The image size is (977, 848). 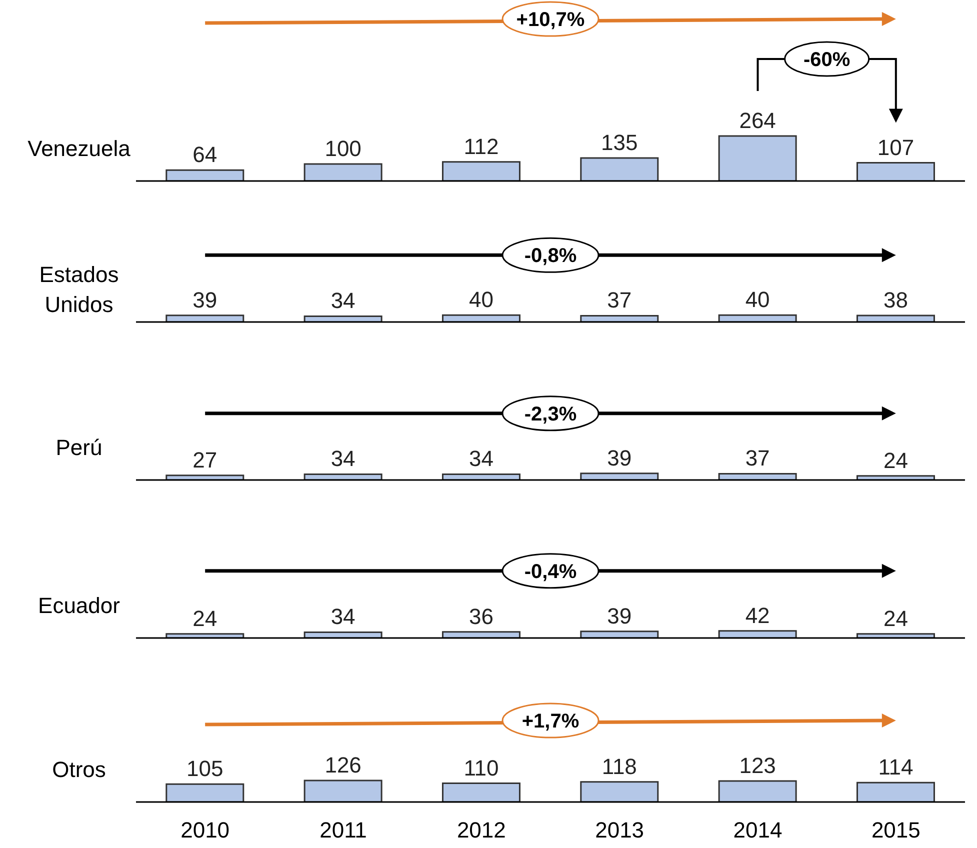 I want to click on data-label: 38, so click(x=895, y=300).